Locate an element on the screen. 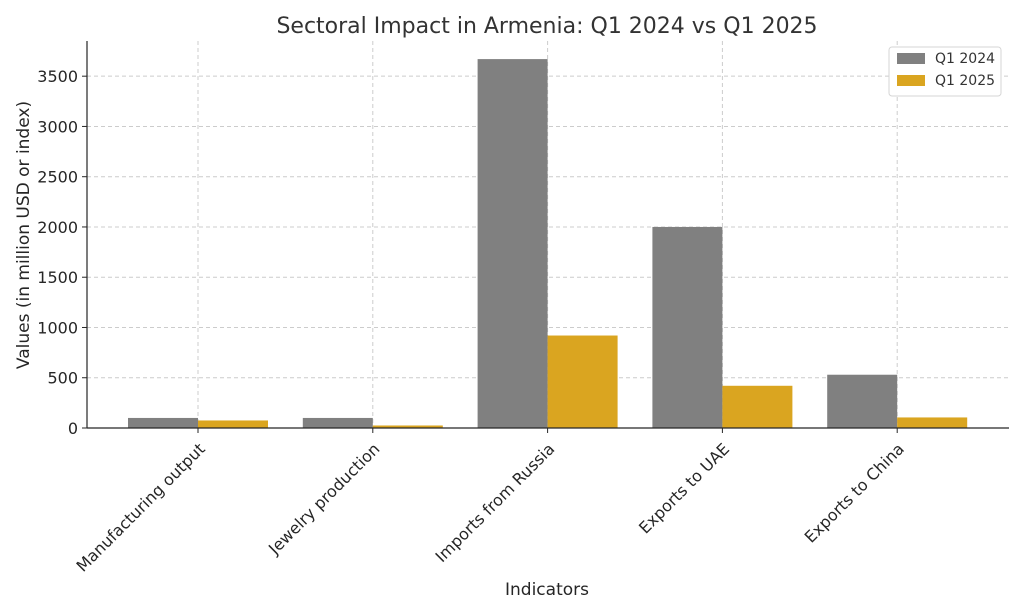 This screenshot has width=1024, height=614. y-tick-label: 3000 is located at coordinates (57, 126).